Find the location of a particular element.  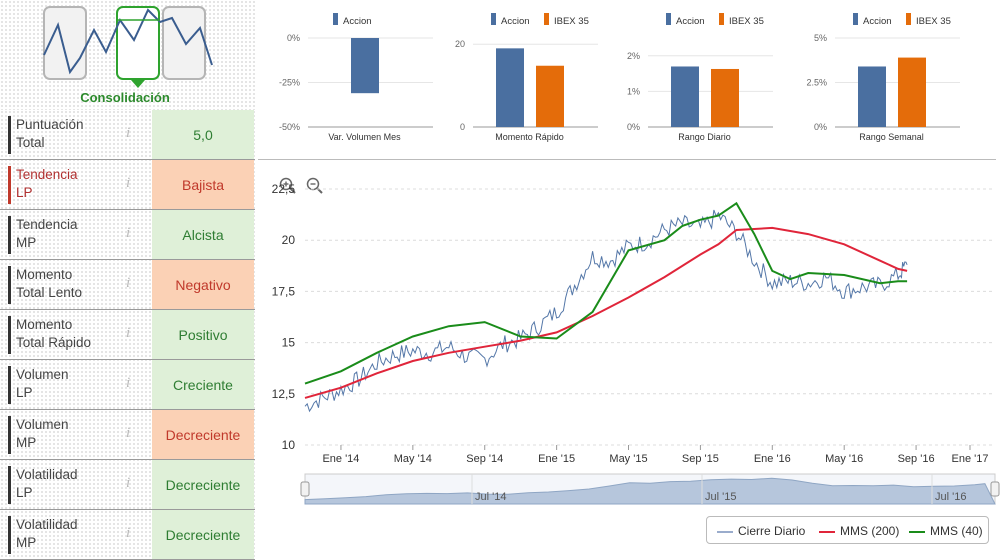

indicator-label-line2: Total Rápido is located at coordinates (54, 342).